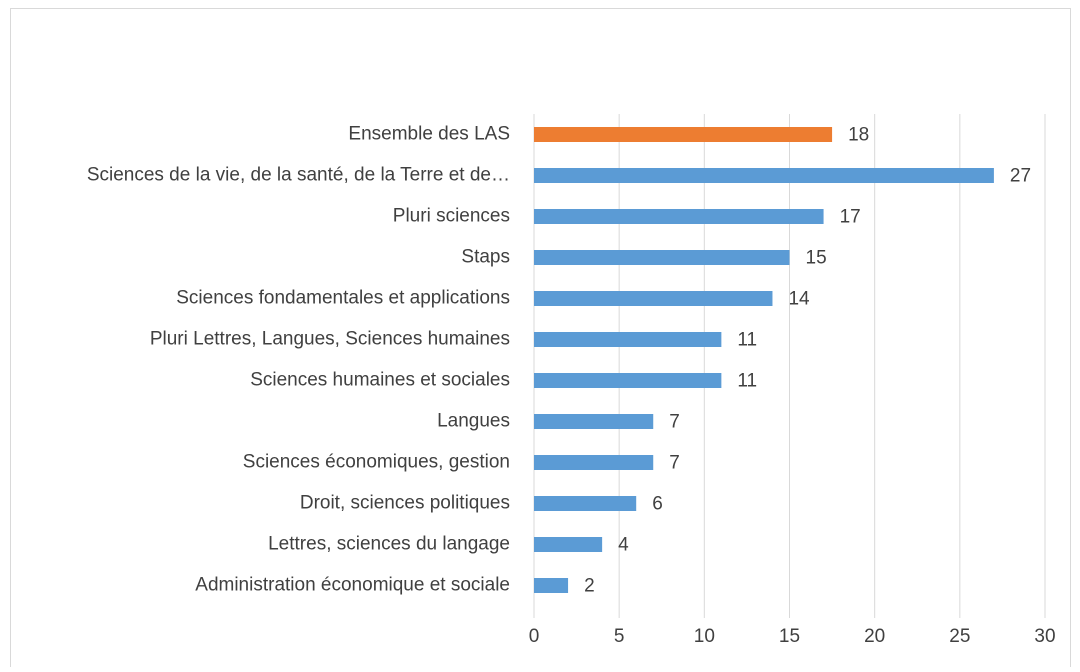 The width and height of the screenshot is (1080, 672). What do you see at coordinates (589, 586) in the screenshot?
I see `data-label: 2` at bounding box center [589, 586].